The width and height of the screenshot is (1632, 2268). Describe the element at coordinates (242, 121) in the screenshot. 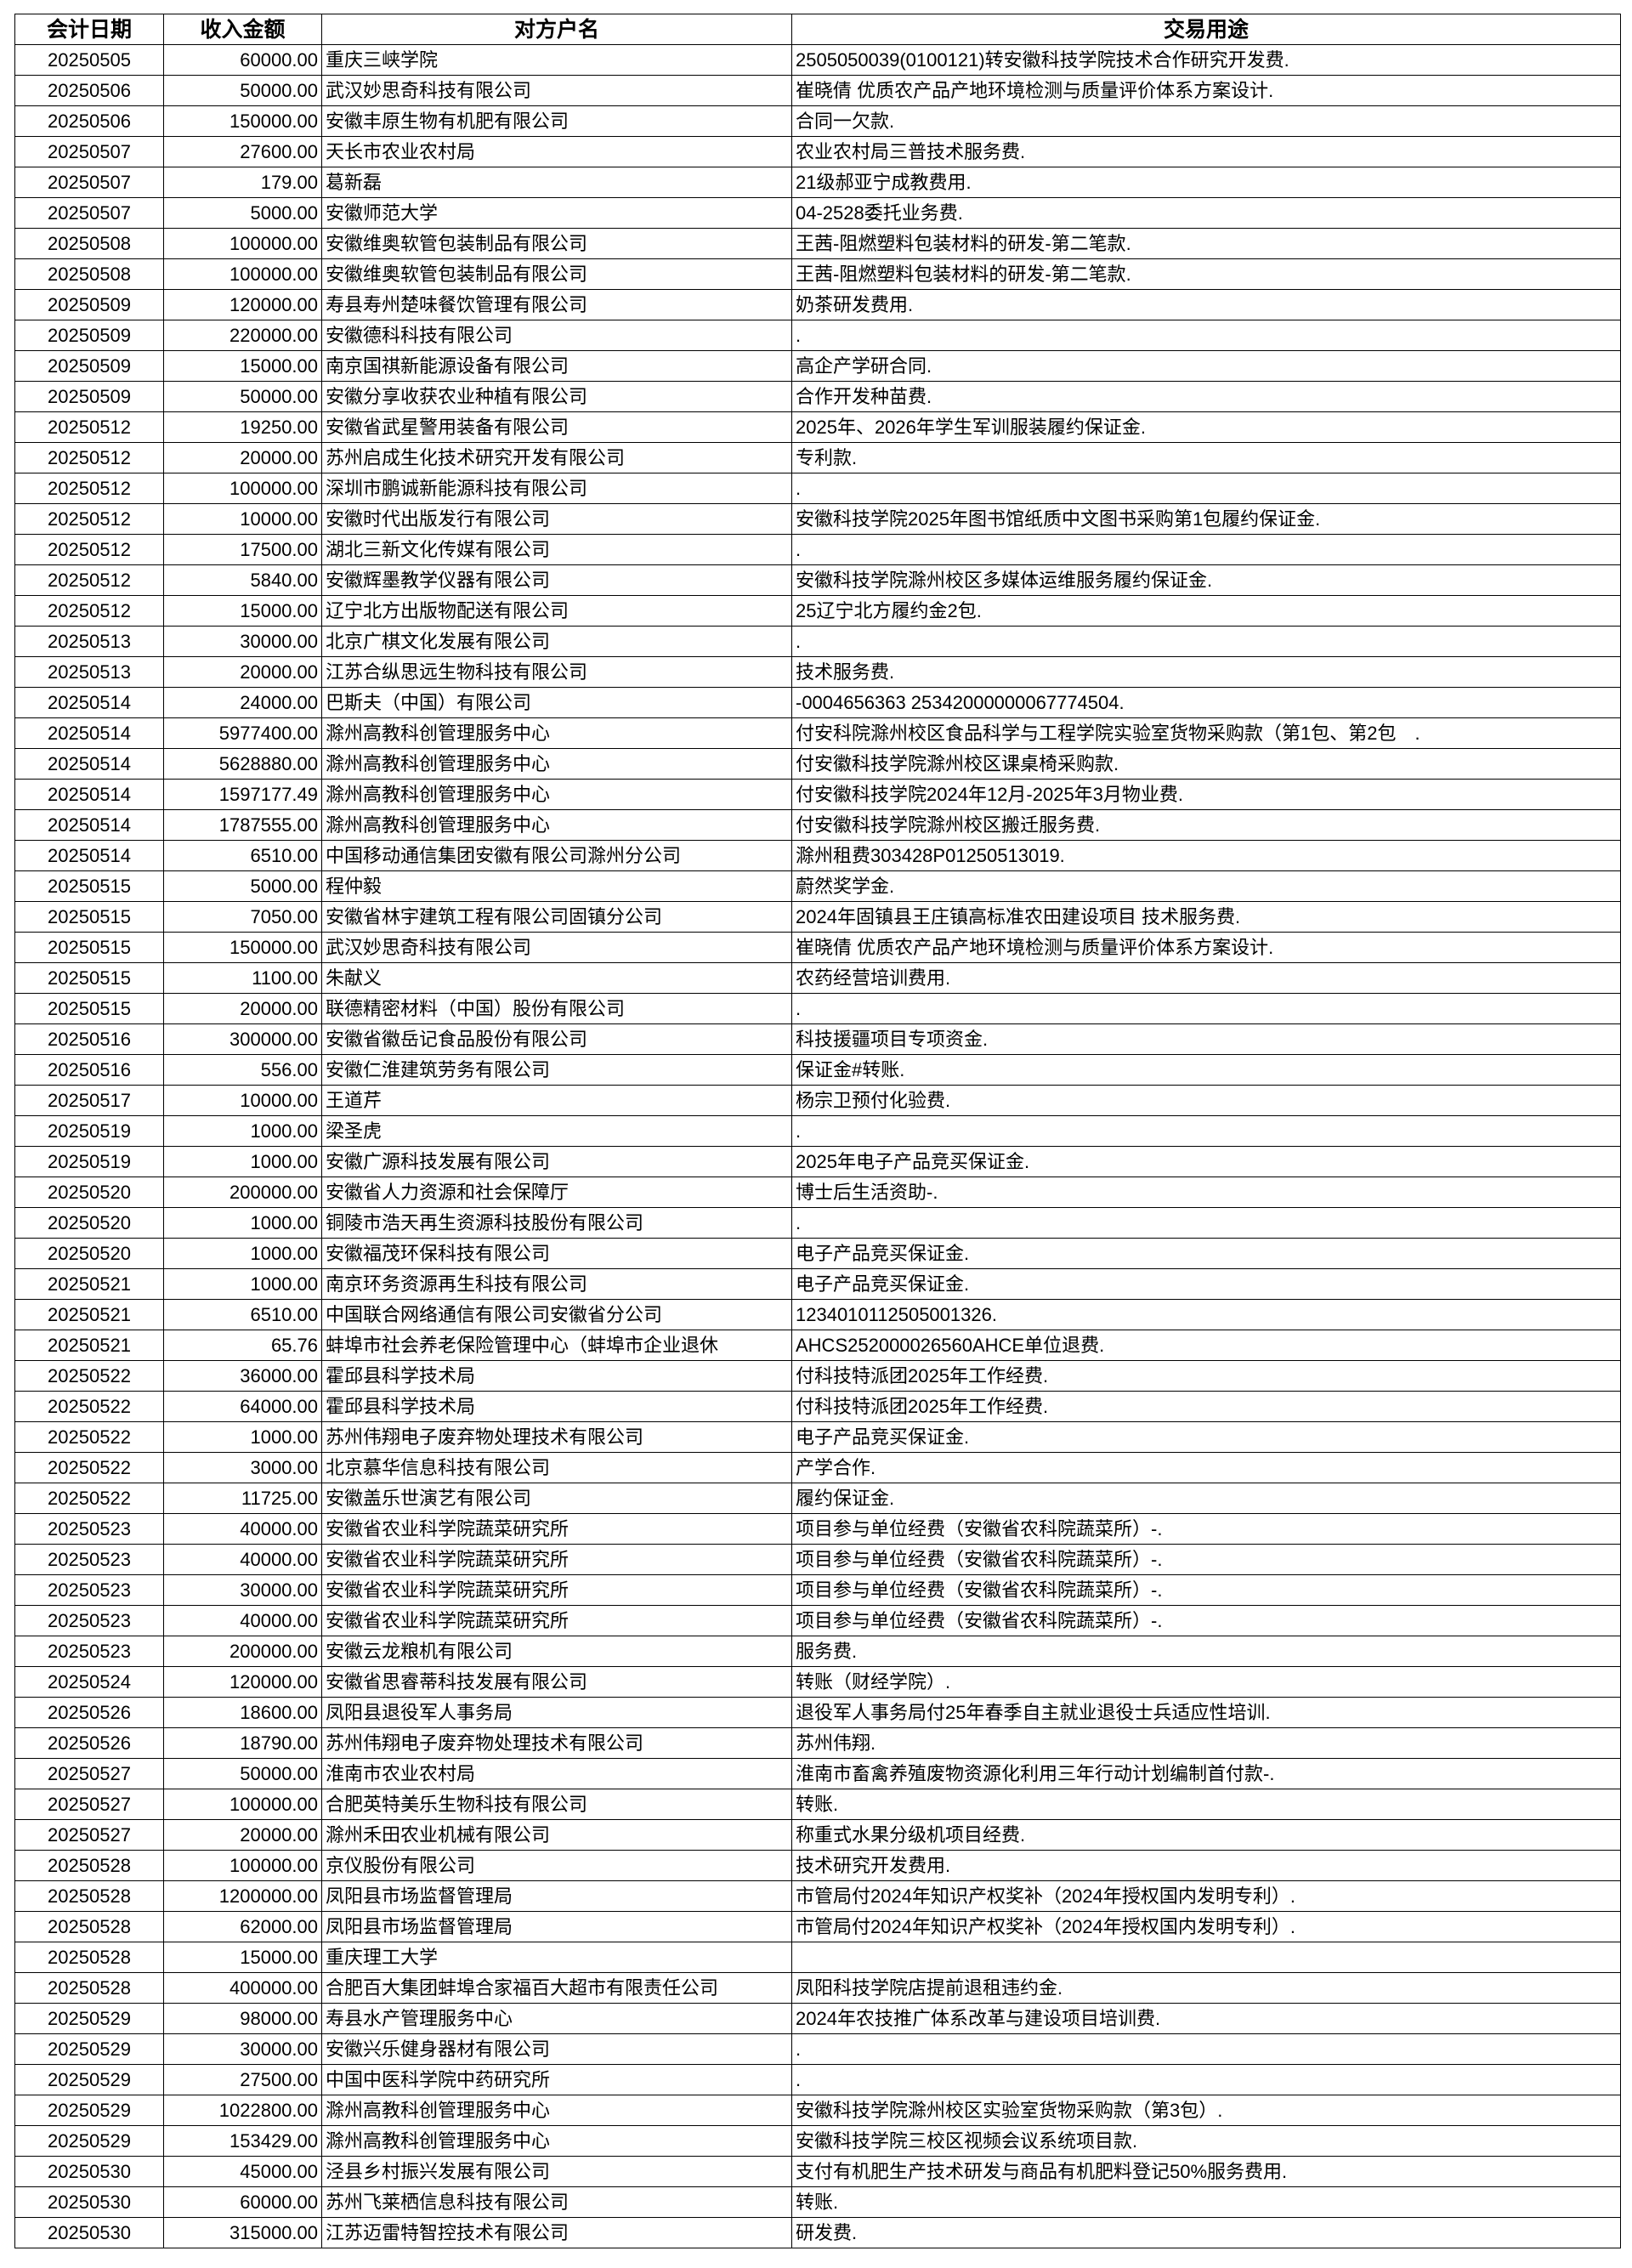

I see `amount-cell: 150000.00` at that location.